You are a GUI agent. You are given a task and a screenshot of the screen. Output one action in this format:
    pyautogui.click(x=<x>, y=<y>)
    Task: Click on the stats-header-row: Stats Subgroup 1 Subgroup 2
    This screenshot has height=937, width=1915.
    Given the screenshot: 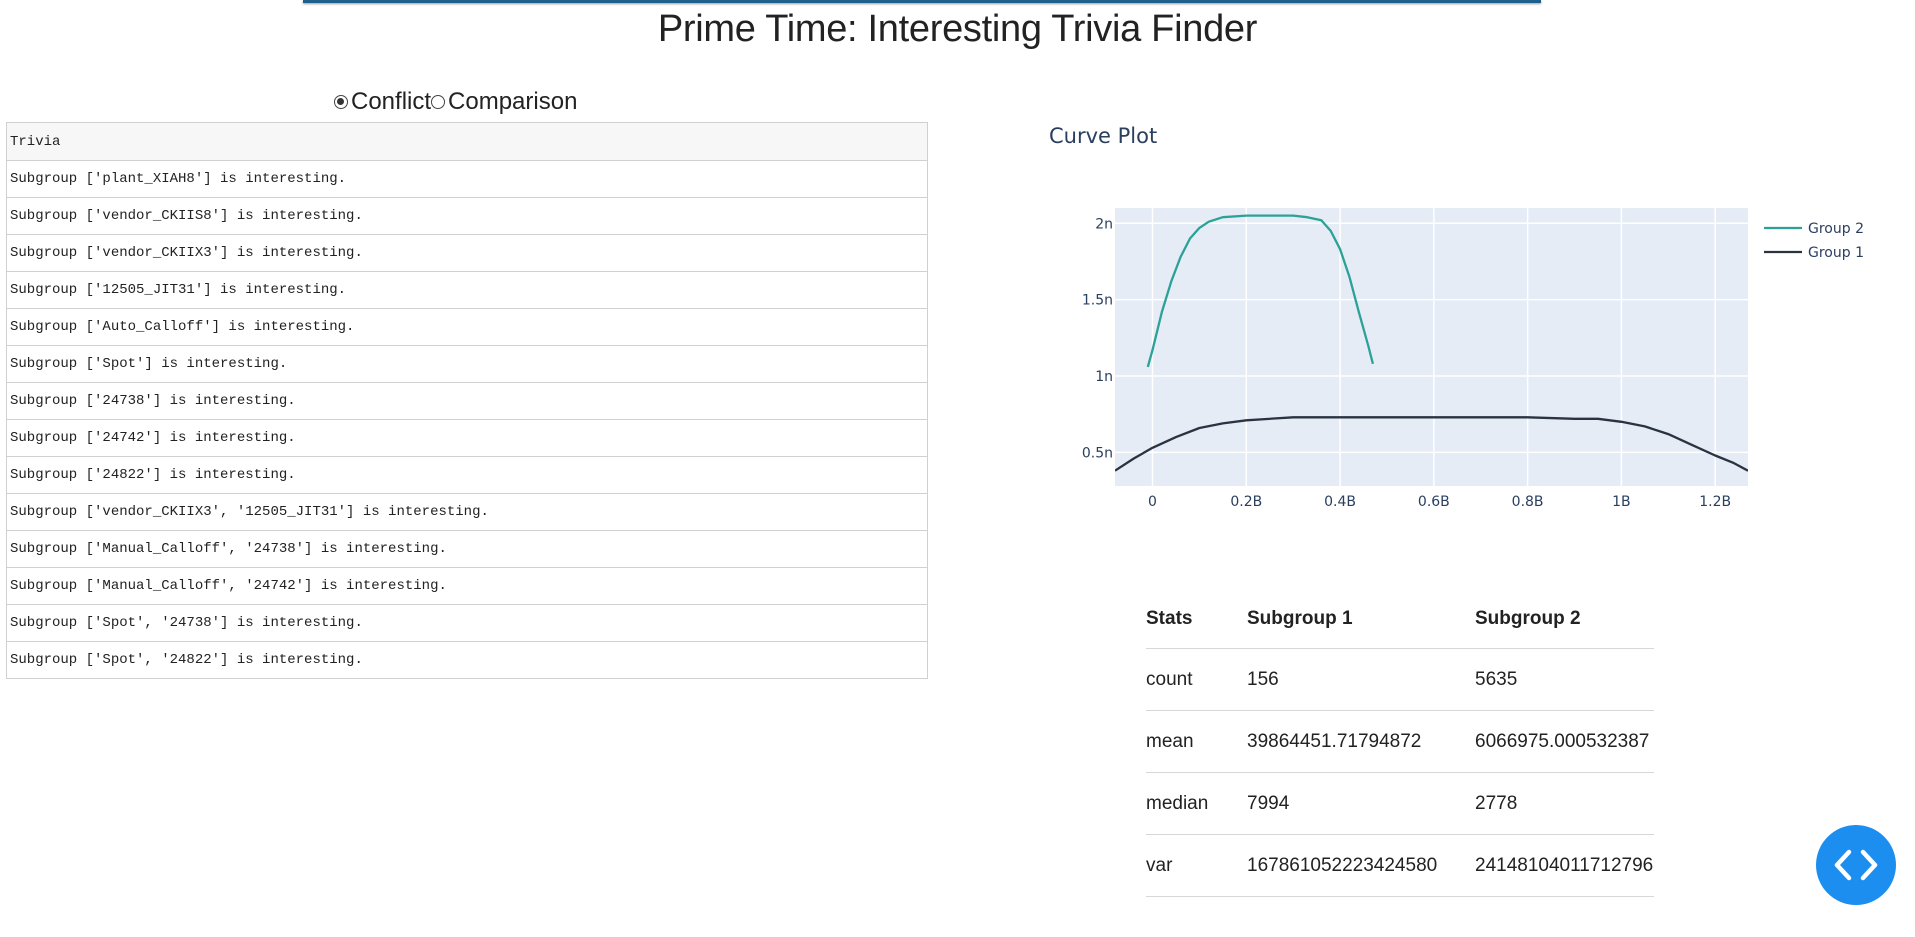 What is the action you would take?
    pyautogui.click(x=1400, y=619)
    